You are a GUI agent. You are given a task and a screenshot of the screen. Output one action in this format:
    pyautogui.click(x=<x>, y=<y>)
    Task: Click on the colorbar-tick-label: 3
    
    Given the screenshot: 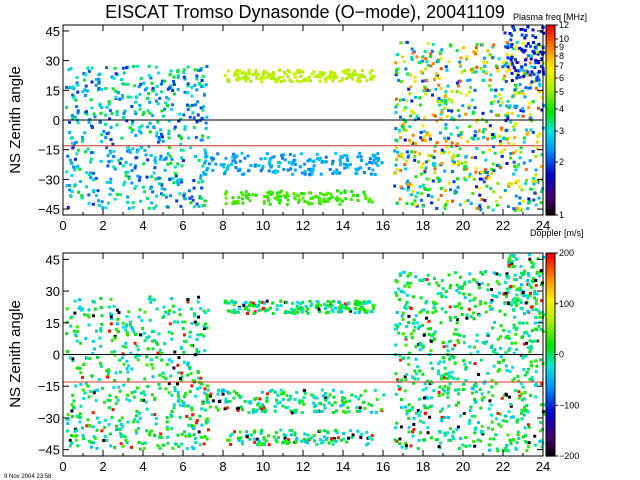 What is the action you would take?
    pyautogui.click(x=561, y=131)
    